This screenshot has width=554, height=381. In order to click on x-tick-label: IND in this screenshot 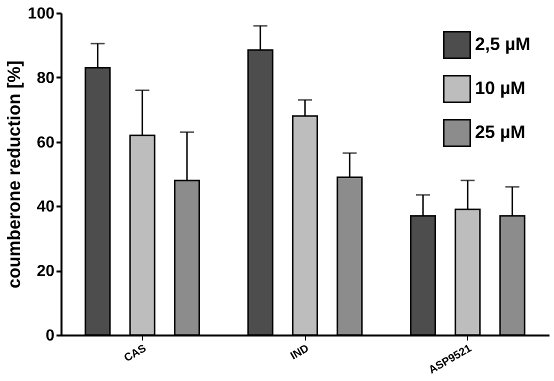, I will do `click(300, 352)`.